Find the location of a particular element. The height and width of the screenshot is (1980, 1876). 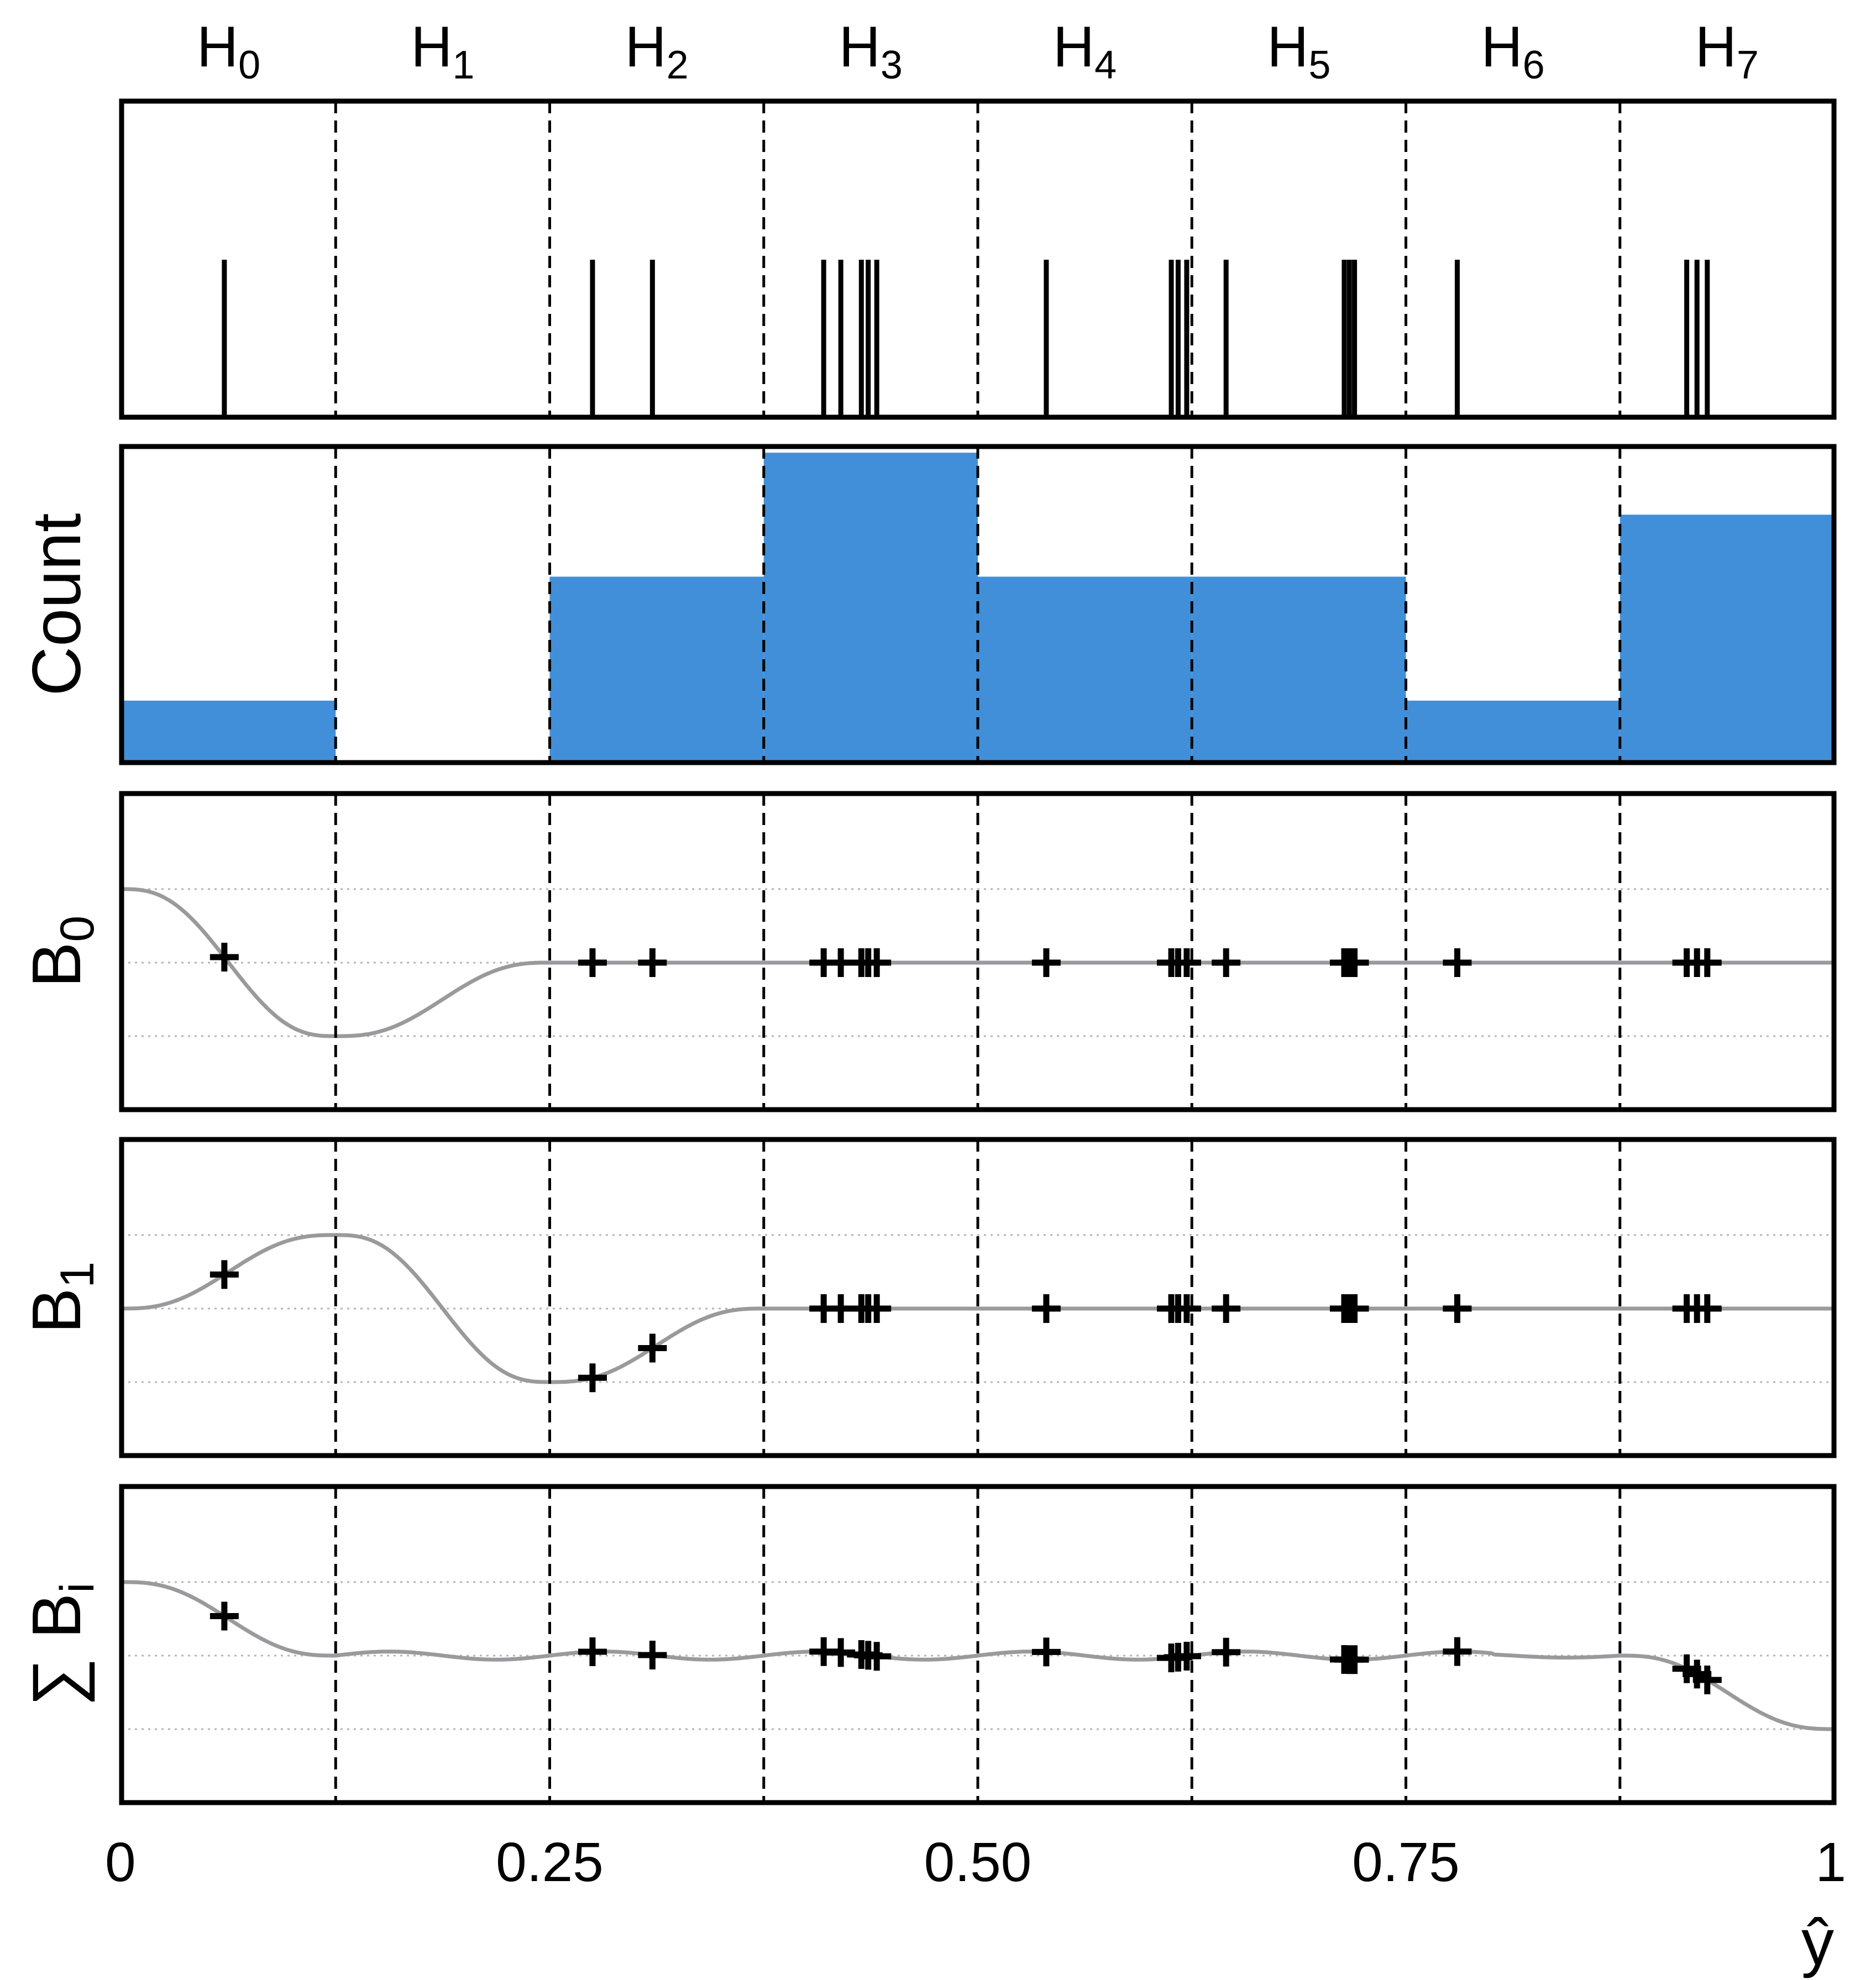

x-tick-label: 0 is located at coordinates (120, 1862).